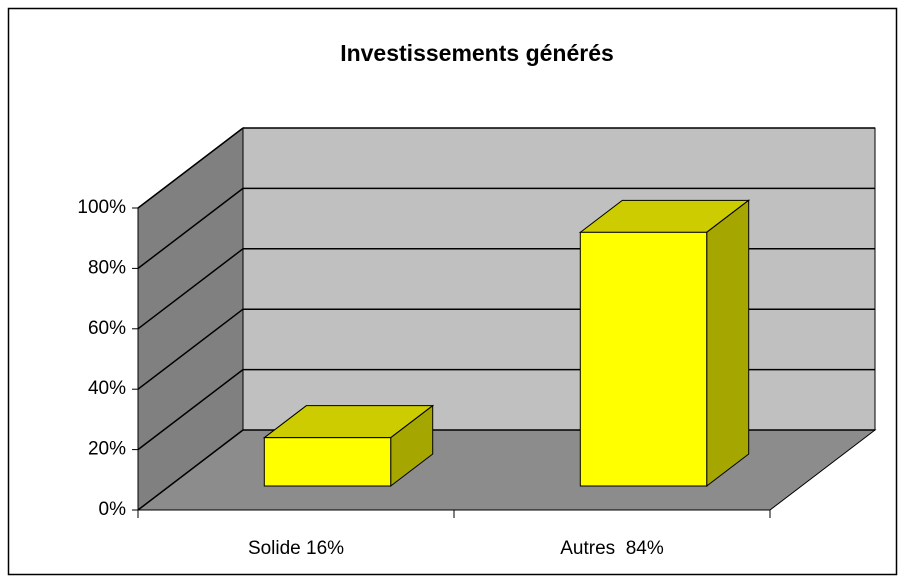 The height and width of the screenshot is (582, 904). I want to click on y-tick-label: 40%, so click(107, 388).